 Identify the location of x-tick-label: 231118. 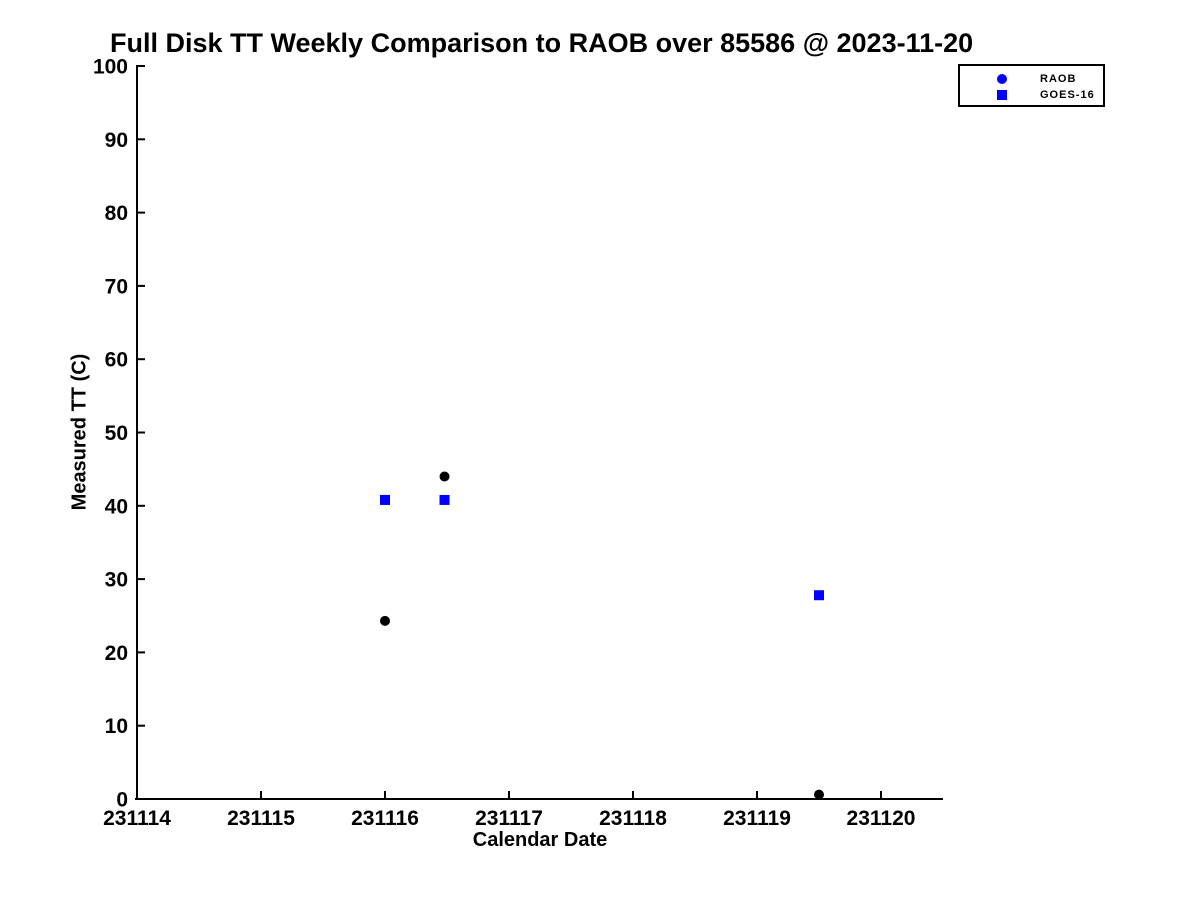
(633, 818).